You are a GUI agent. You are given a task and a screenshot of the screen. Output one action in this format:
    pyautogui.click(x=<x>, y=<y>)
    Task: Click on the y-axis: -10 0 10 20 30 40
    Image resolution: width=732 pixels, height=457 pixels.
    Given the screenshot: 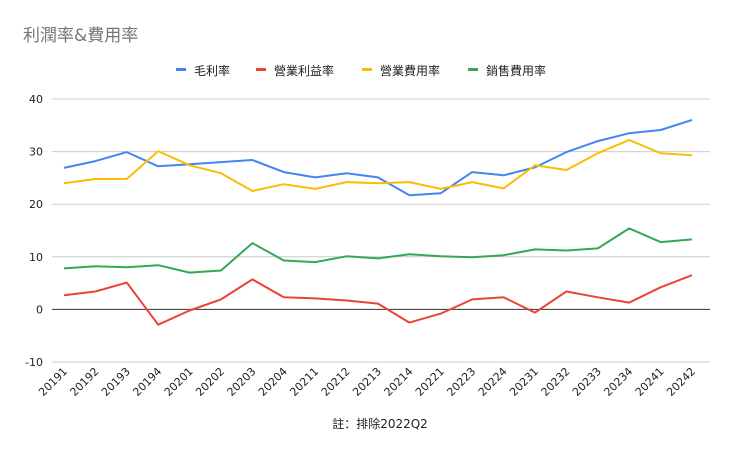 What is the action you would take?
    pyautogui.click(x=34, y=231)
    